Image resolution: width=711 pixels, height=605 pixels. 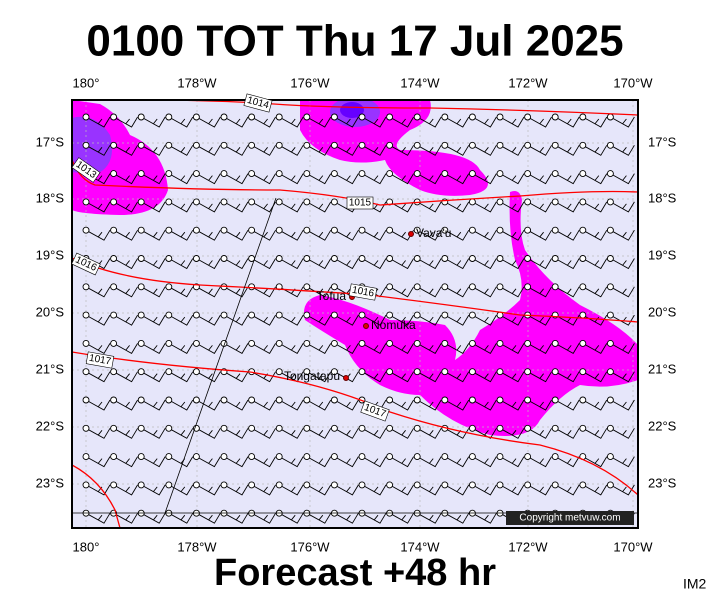 What do you see at coordinates (569, 518) in the screenshot?
I see `copyright: Copyright metvuw.com` at bounding box center [569, 518].